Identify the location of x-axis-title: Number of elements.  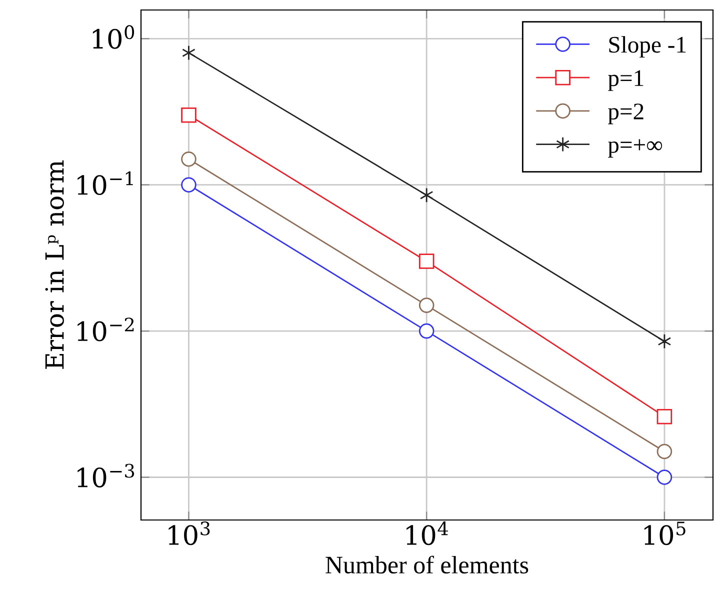
(427, 565).